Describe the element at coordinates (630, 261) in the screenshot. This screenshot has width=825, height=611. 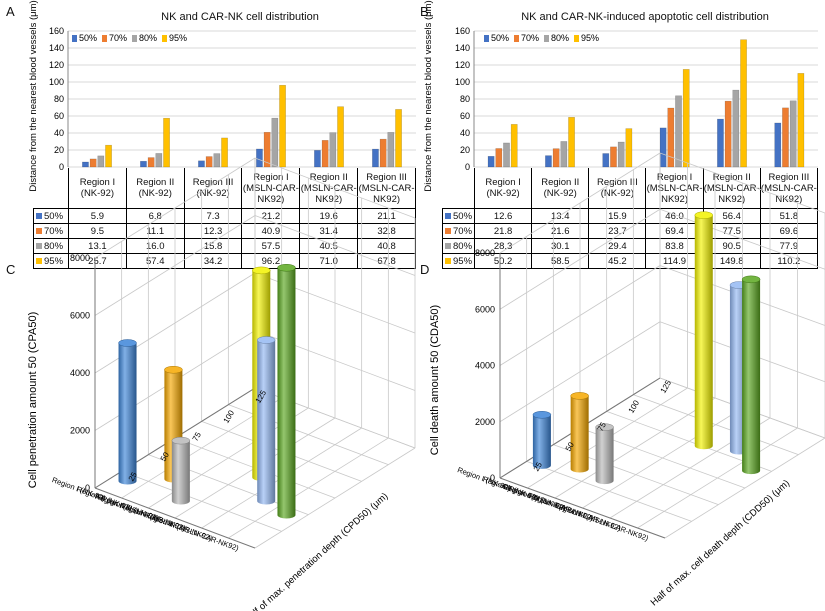
I see `table-row: 95% 50.2 58.5 45.2 114.9 149.8 110.2` at that location.